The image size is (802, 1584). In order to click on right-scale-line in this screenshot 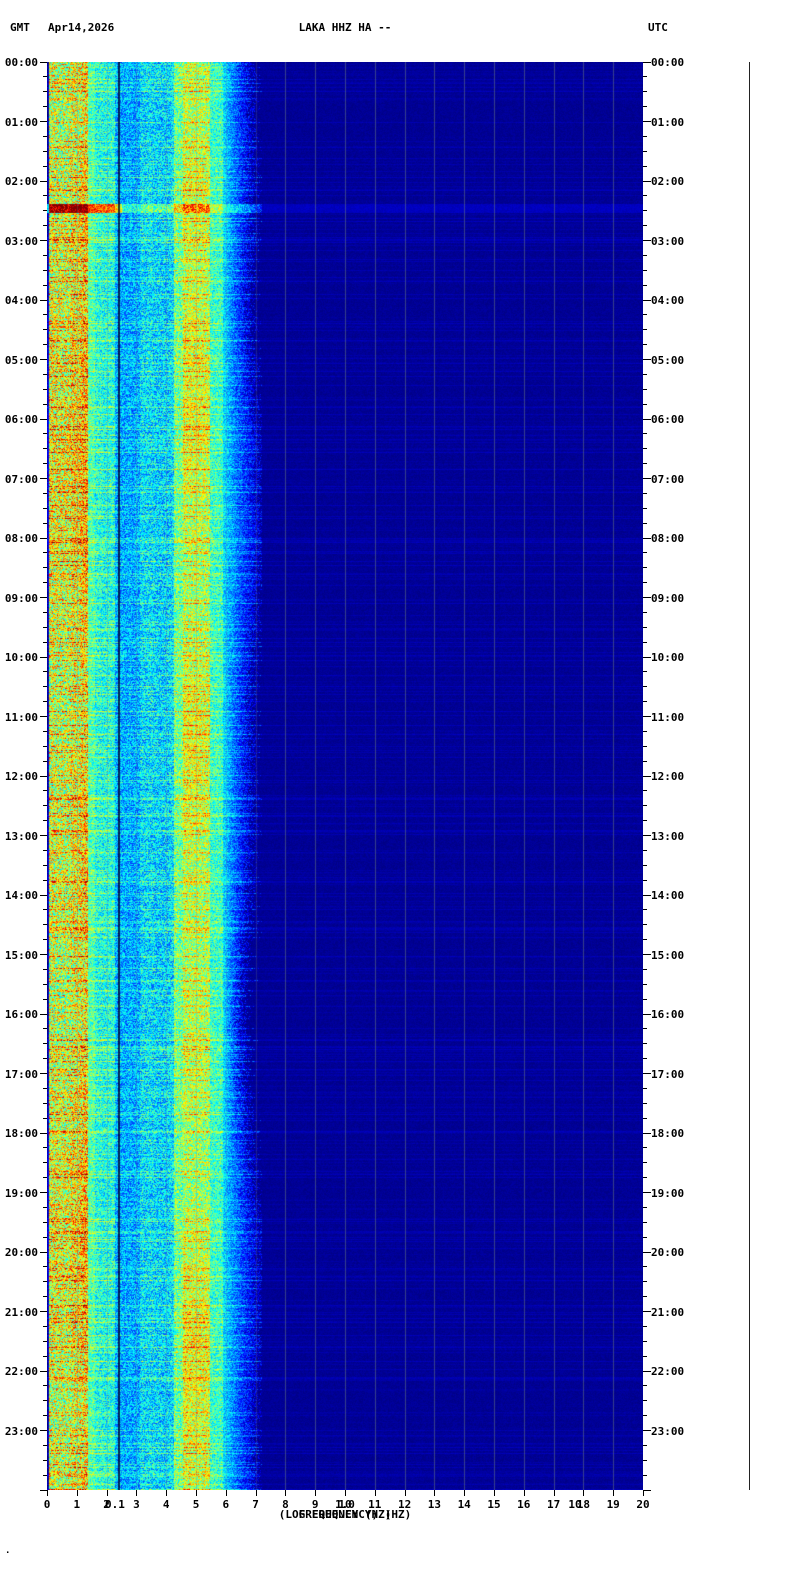, I will do `click(749, 776)`.